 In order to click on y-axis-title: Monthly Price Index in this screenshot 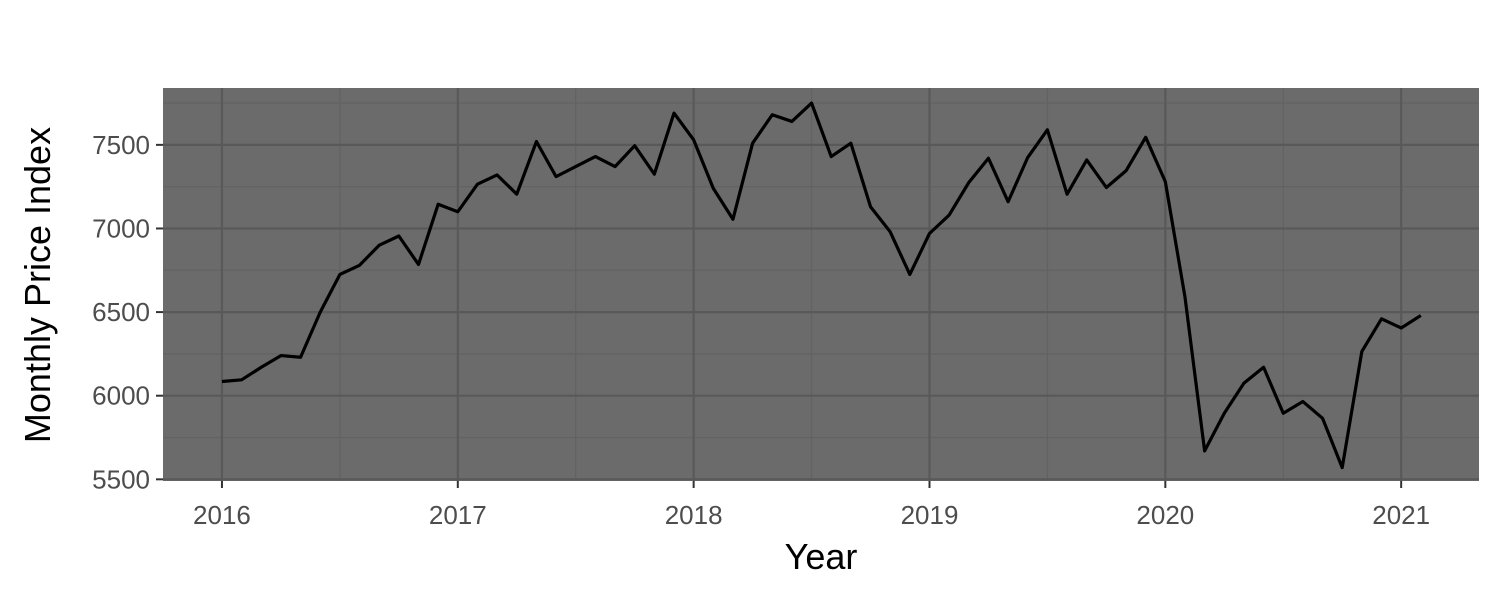, I will do `click(37, 285)`.